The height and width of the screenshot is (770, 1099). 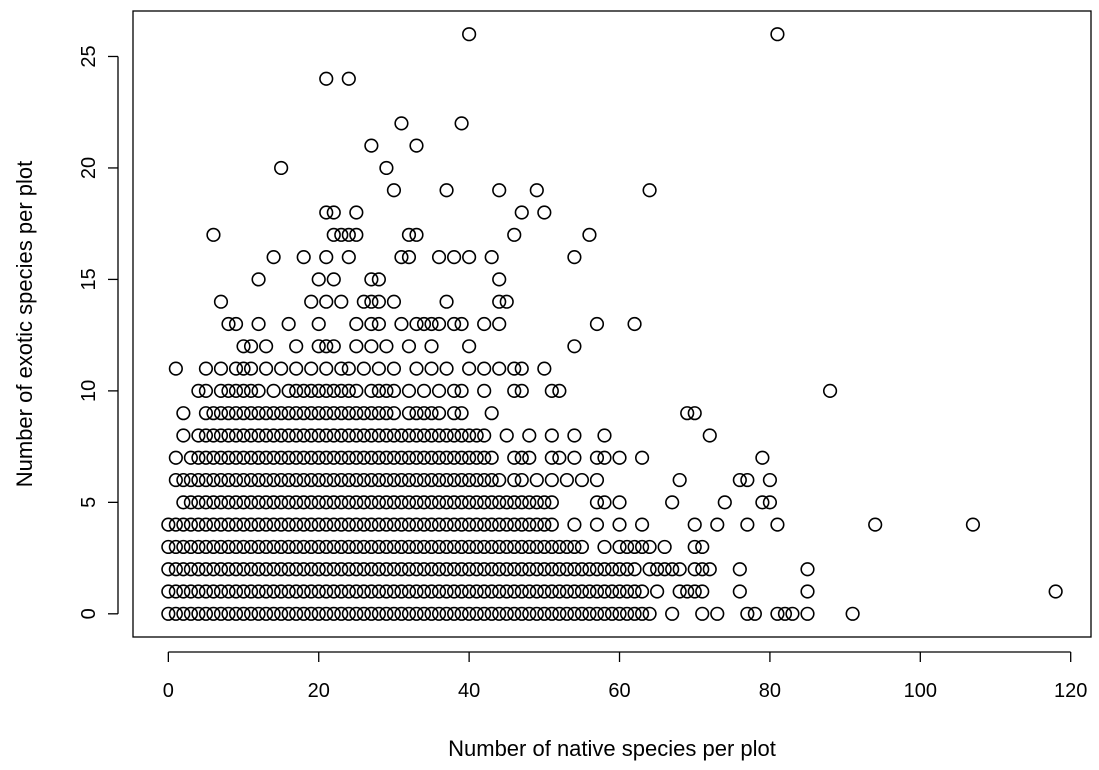 I want to click on y-tick-label: 10, so click(x=89, y=391).